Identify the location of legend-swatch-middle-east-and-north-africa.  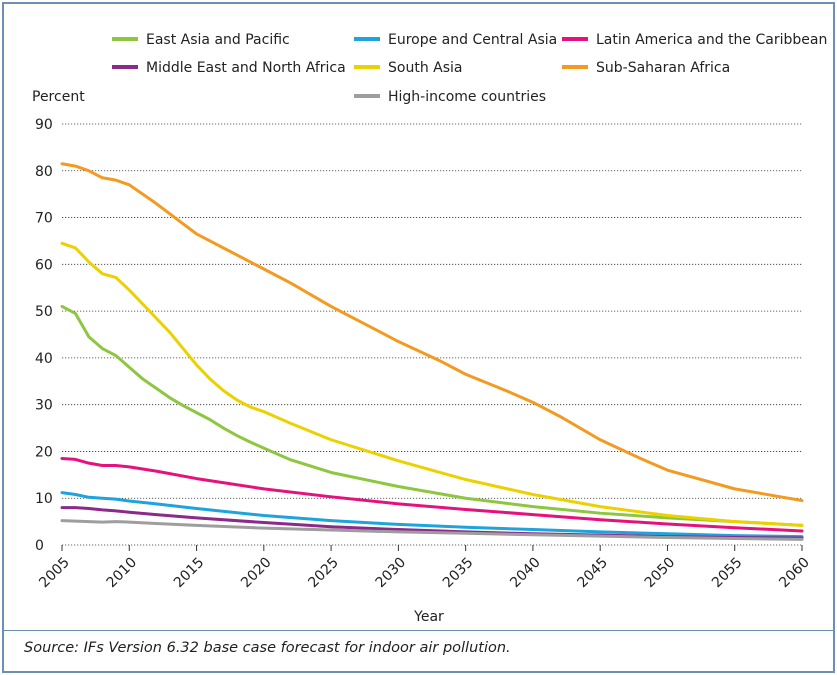
(125, 67).